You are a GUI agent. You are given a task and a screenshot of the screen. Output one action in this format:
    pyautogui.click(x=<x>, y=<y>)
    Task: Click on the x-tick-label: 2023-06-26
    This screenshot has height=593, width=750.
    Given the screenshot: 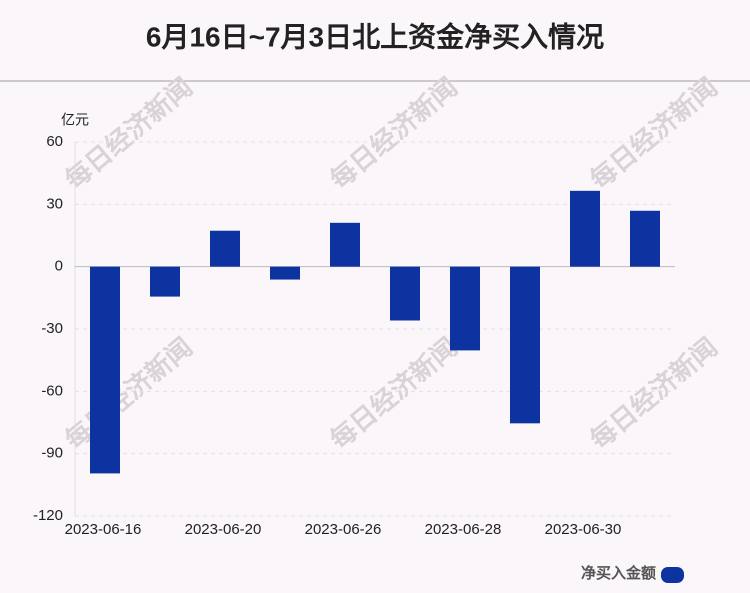 What is the action you would take?
    pyautogui.click(x=343, y=529)
    